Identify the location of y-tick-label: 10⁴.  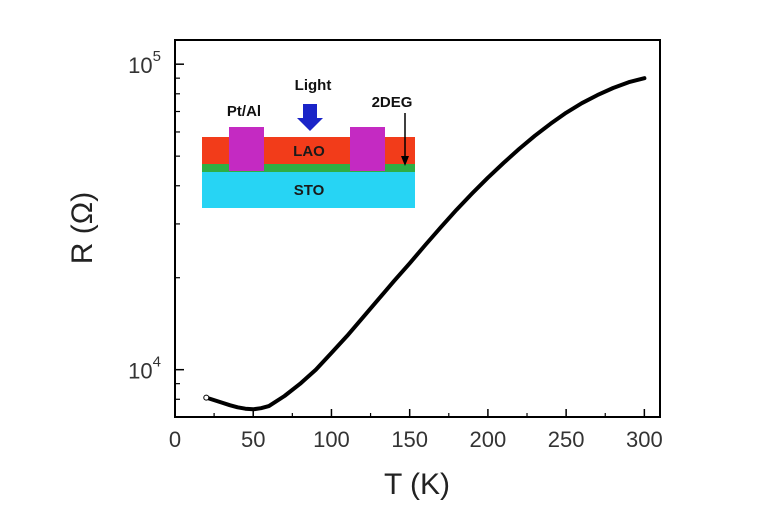
(144, 369).